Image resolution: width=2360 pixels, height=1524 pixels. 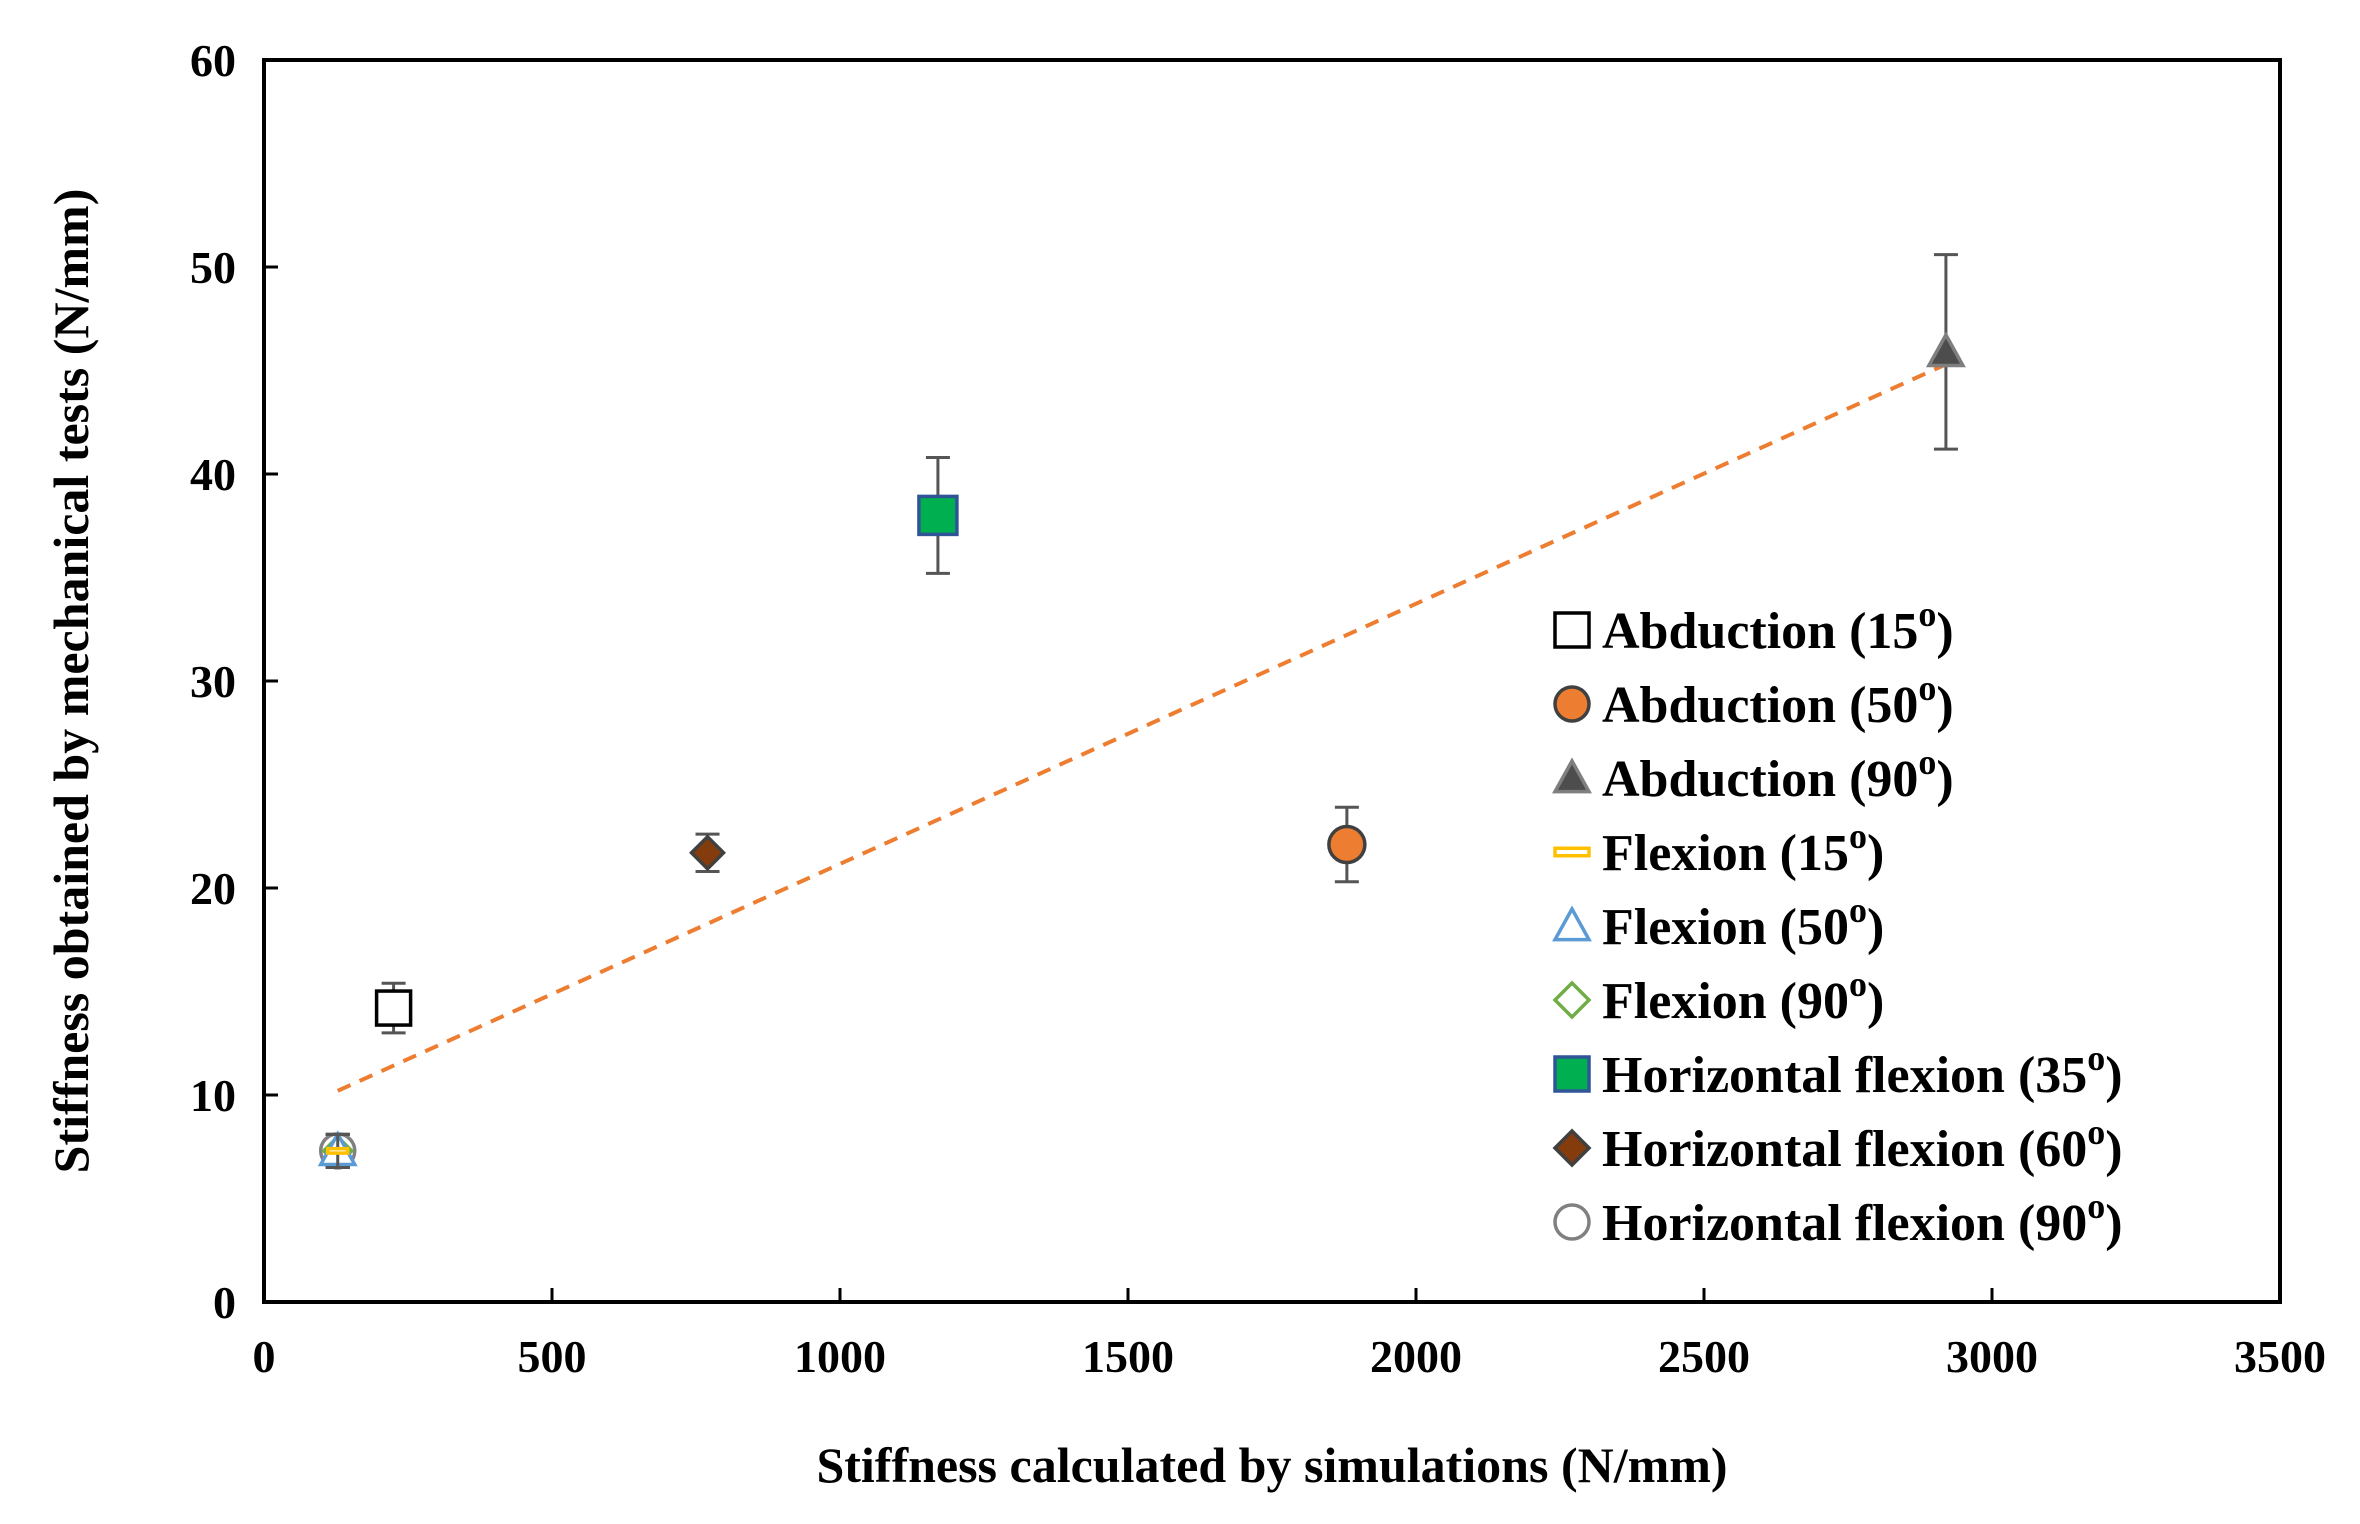 What do you see at coordinates (1760, 705) in the screenshot?
I see `legend-label-text: Abduction (50` at bounding box center [1760, 705].